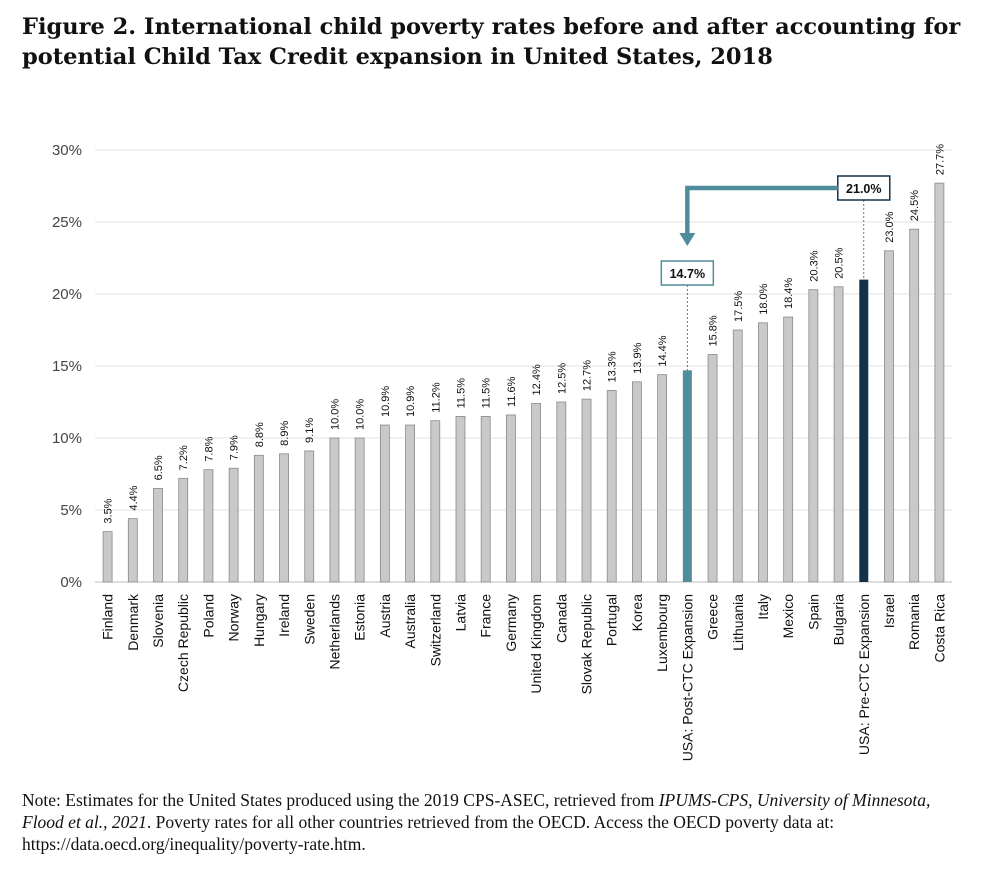 This screenshot has width=990, height=885. Describe the element at coordinates (863, 189) in the screenshot. I see `pre-callout-value: 21.0%` at that location.